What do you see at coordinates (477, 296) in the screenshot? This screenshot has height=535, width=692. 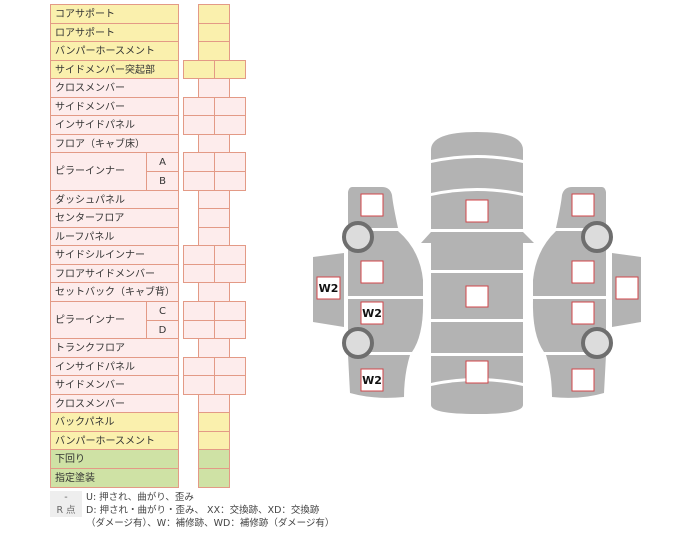 I see `mark-top-roof` at bounding box center [477, 296].